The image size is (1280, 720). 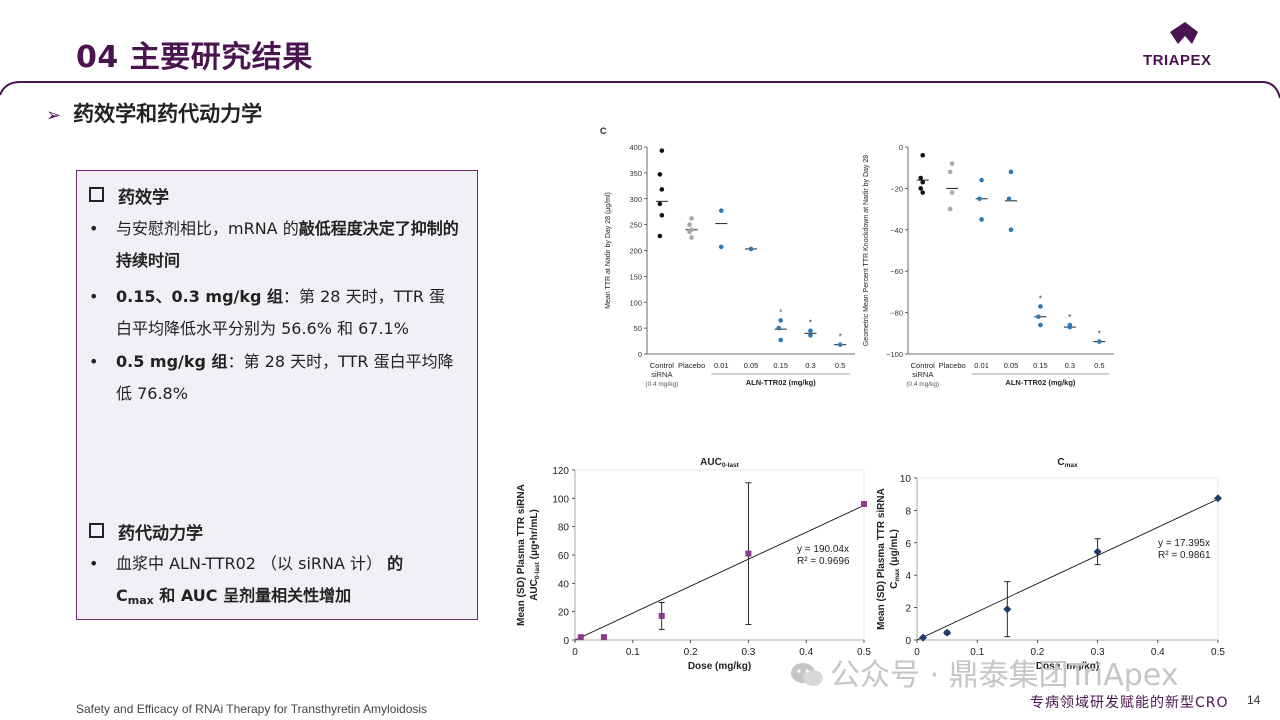 What do you see at coordinates (635, 173) in the screenshot?
I see `y-tick-label: 350` at bounding box center [635, 173].